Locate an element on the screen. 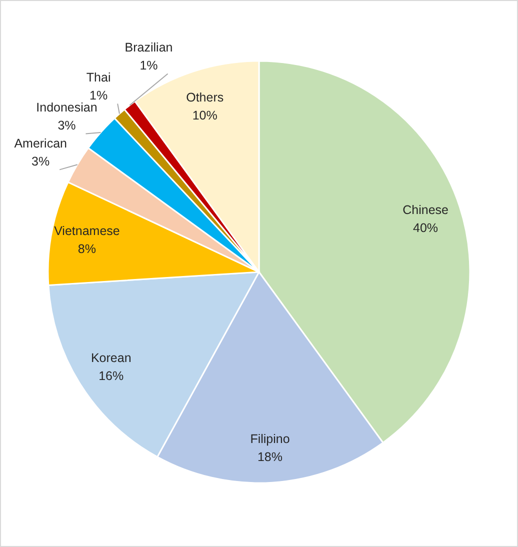  slice-label: Others is located at coordinates (205, 97).